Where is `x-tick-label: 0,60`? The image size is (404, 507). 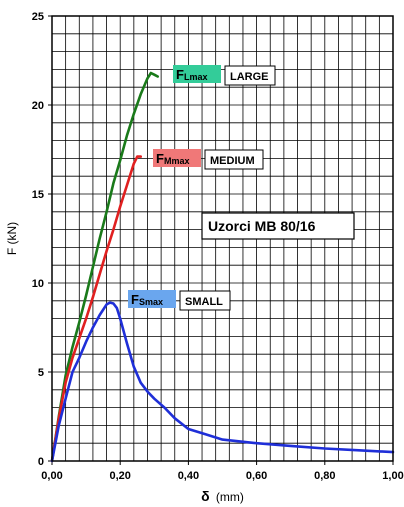
x-tick-label: 0,60 is located at coordinates (256, 476).